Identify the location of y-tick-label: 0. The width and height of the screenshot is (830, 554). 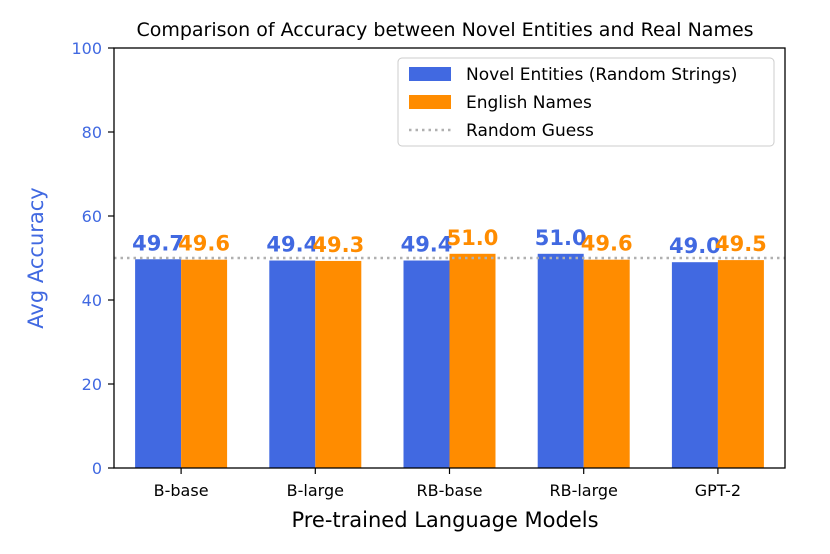
(97, 468).